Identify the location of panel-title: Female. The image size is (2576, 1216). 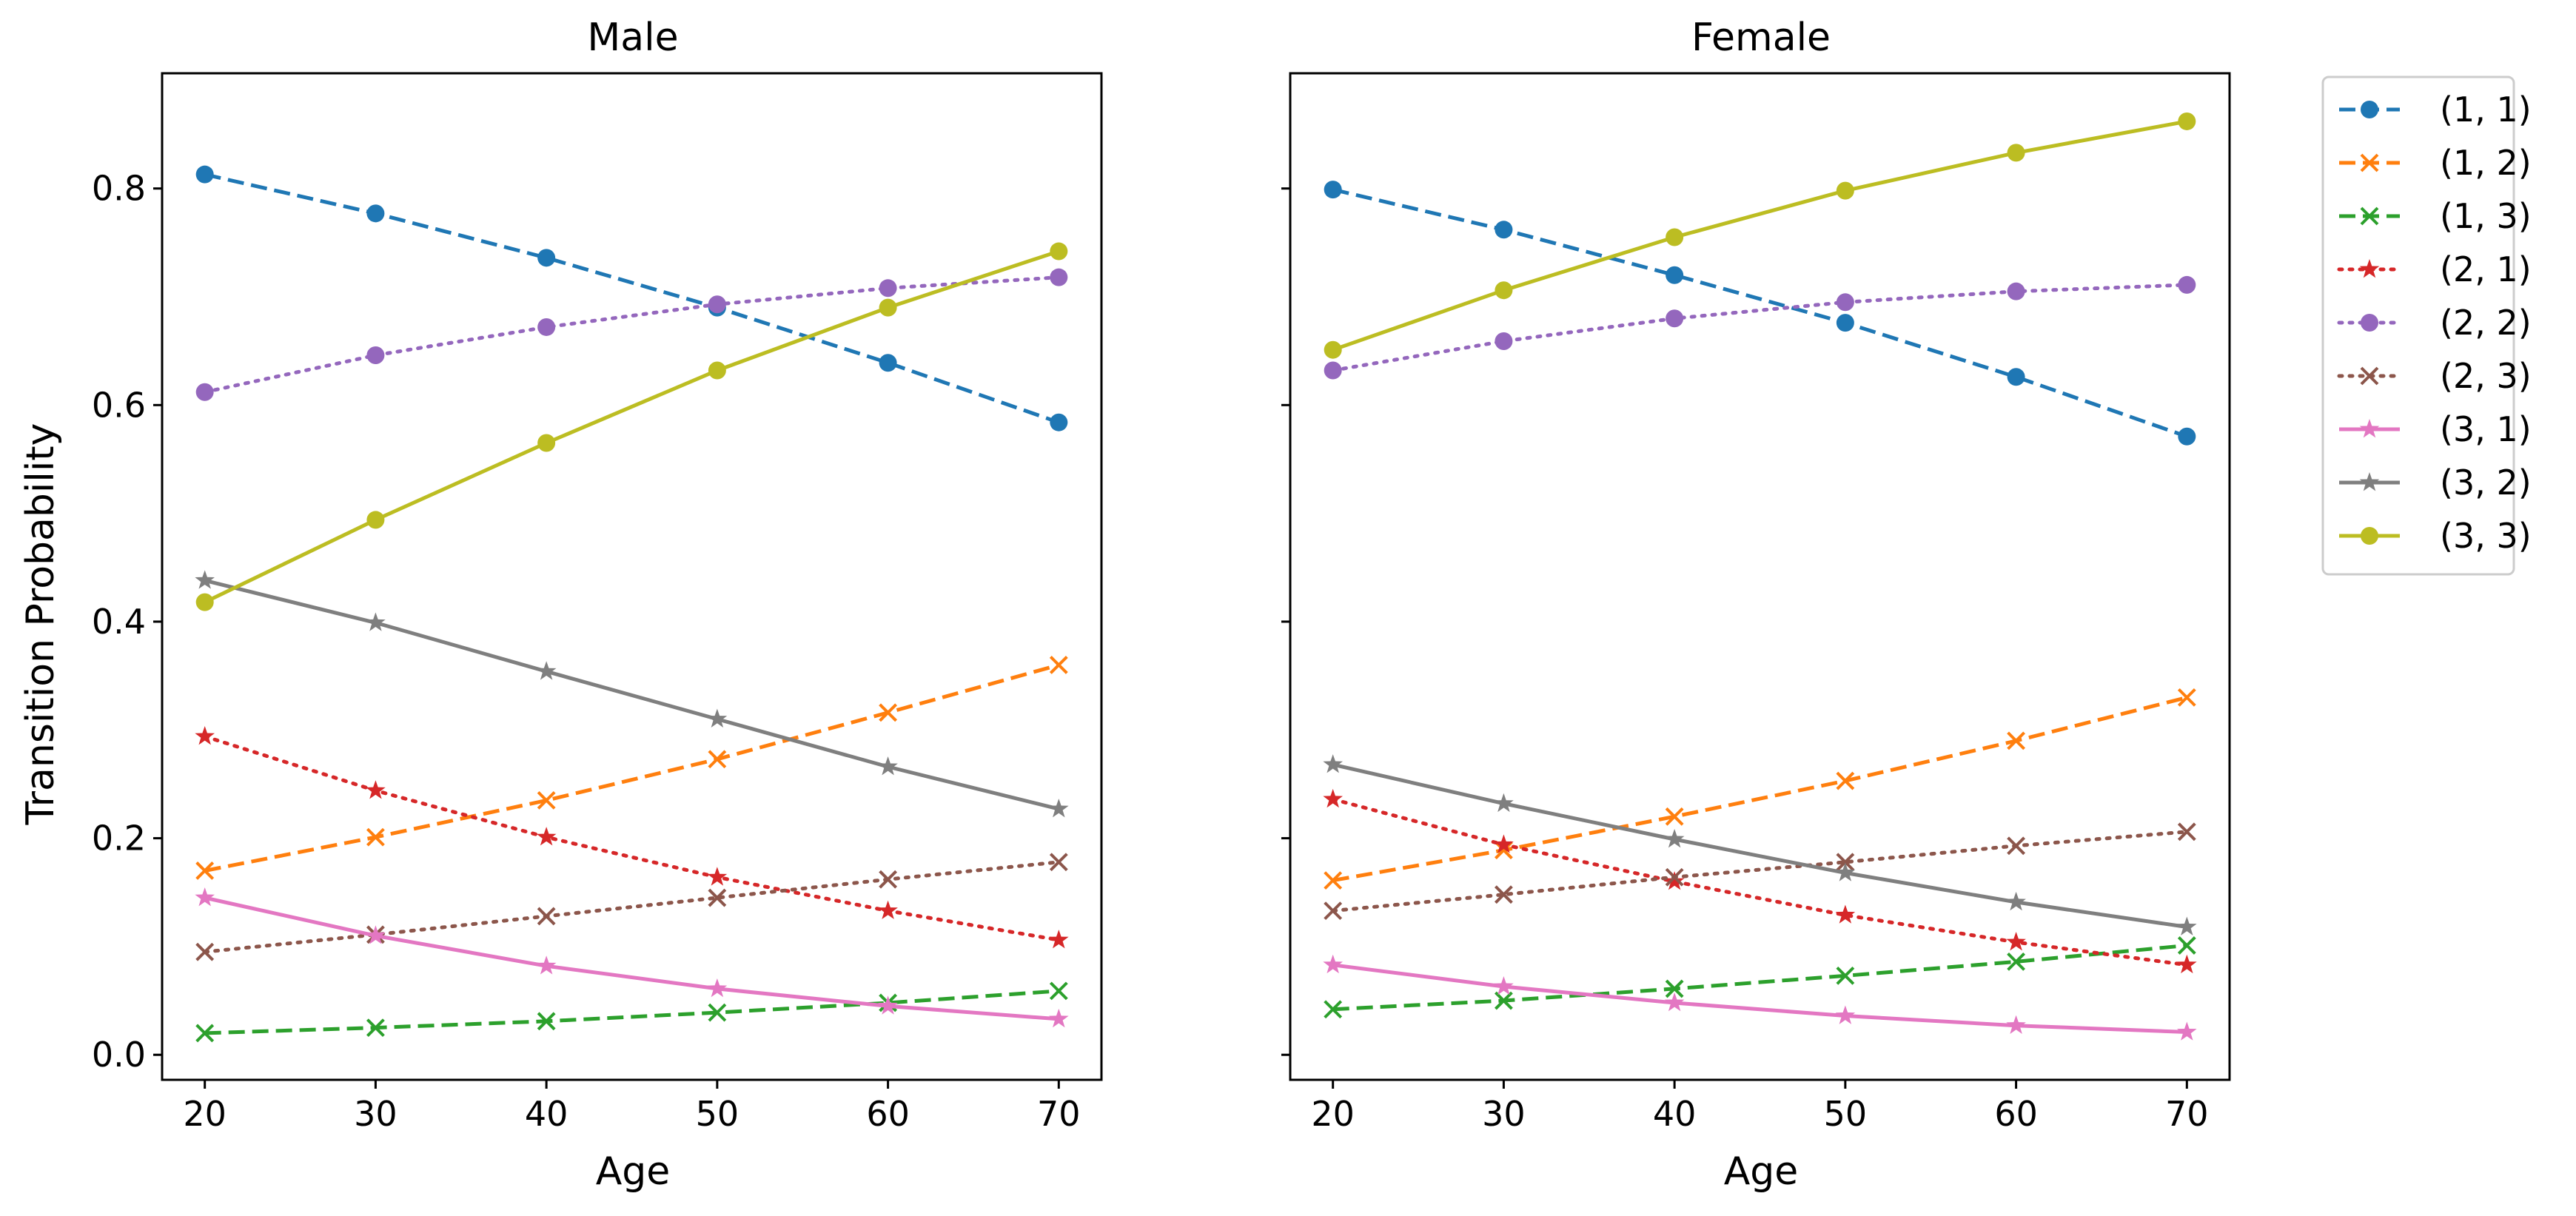
(1761, 38).